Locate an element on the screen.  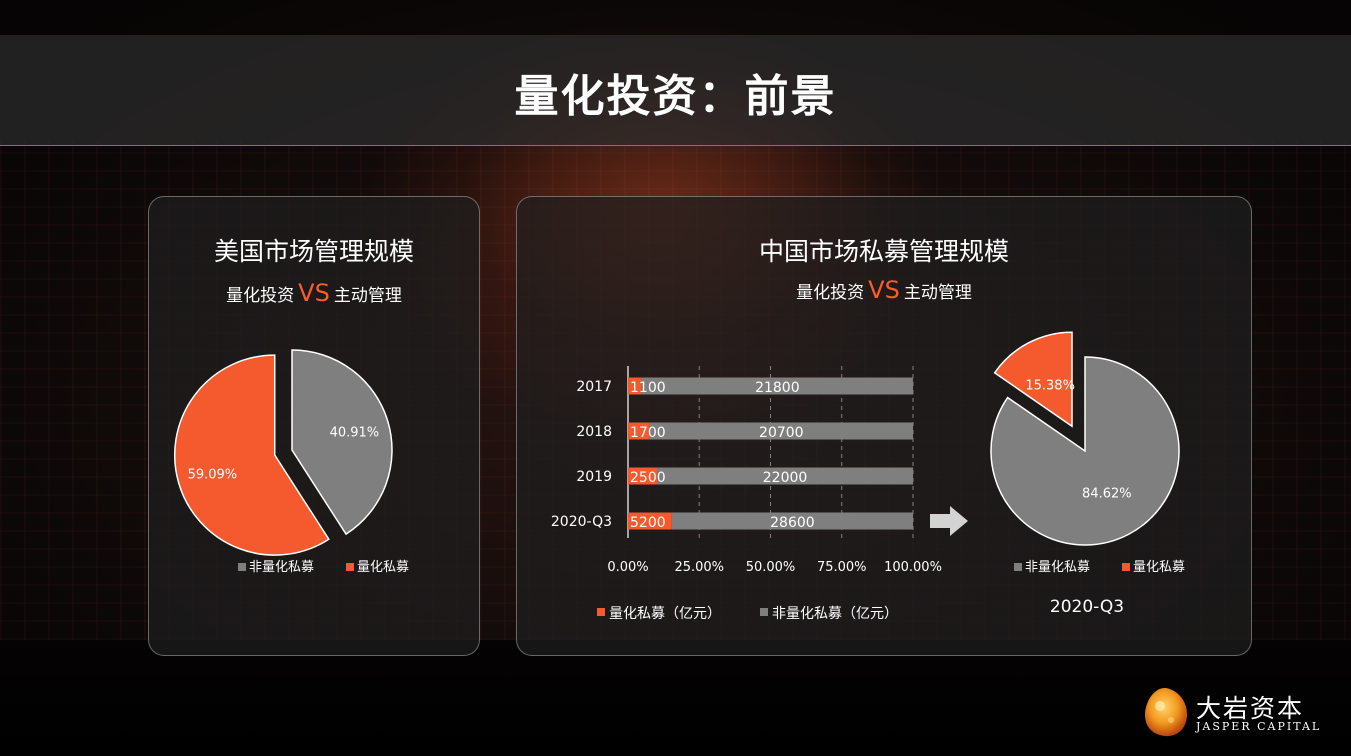
logo-name-en: JASPER CAPITAL is located at coordinates (1259, 726).